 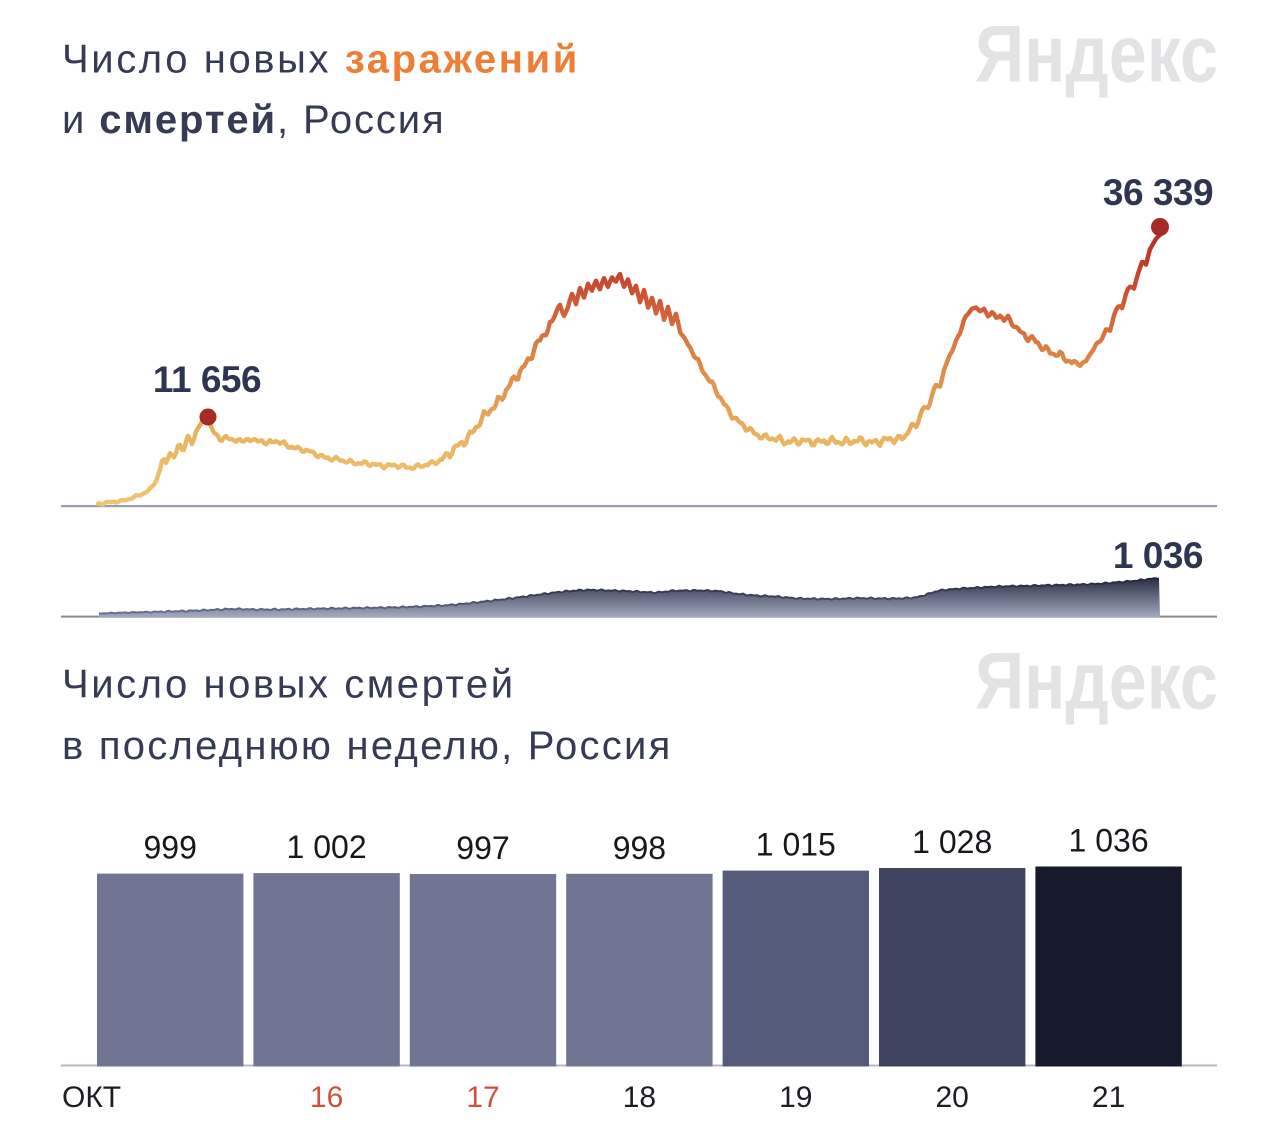 I want to click on svg-text: 998, so click(x=639, y=848).